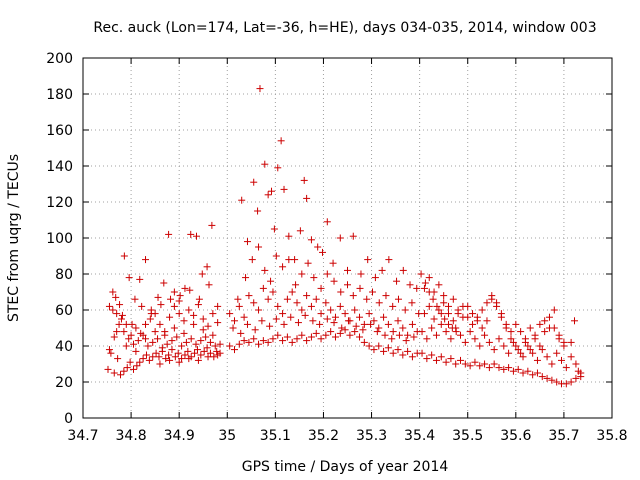 This screenshot has height=480, width=640. Describe the element at coordinates (563, 436) in the screenshot. I see `x-tick-label: 35.7` at that location.